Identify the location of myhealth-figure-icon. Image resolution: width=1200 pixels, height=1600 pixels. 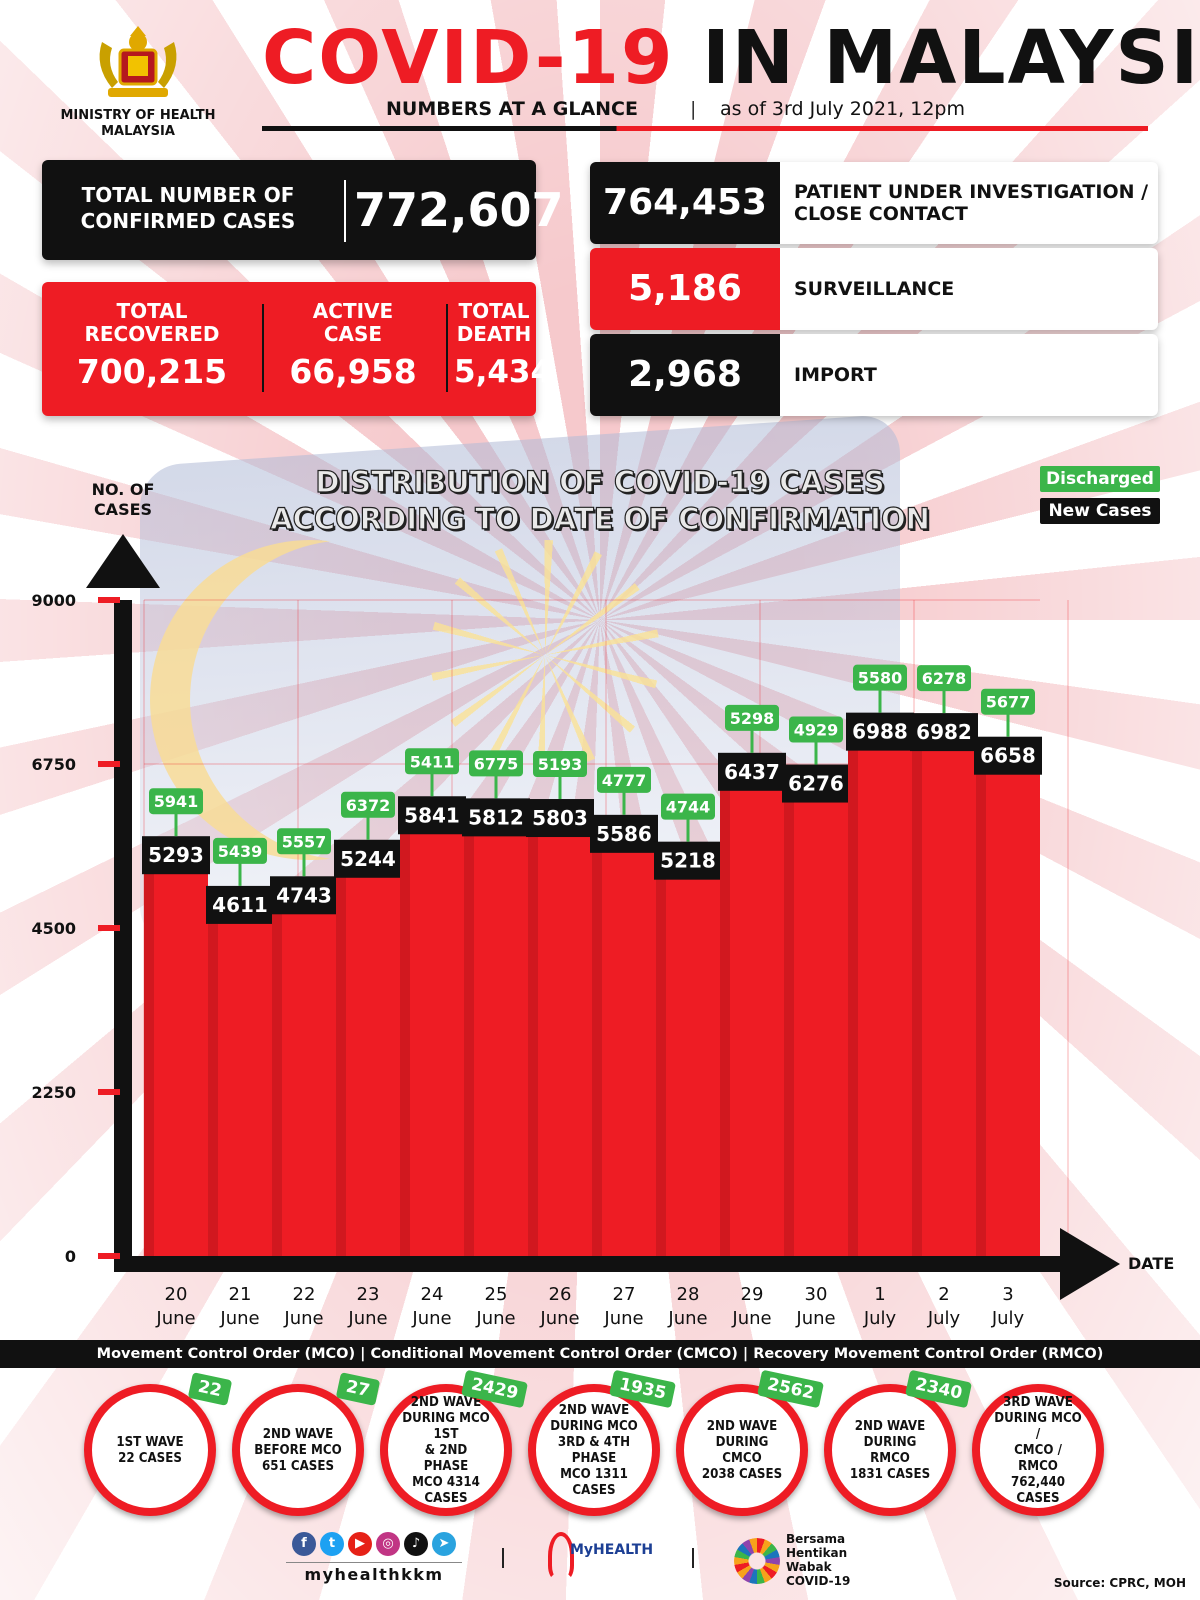
(561, 1556).